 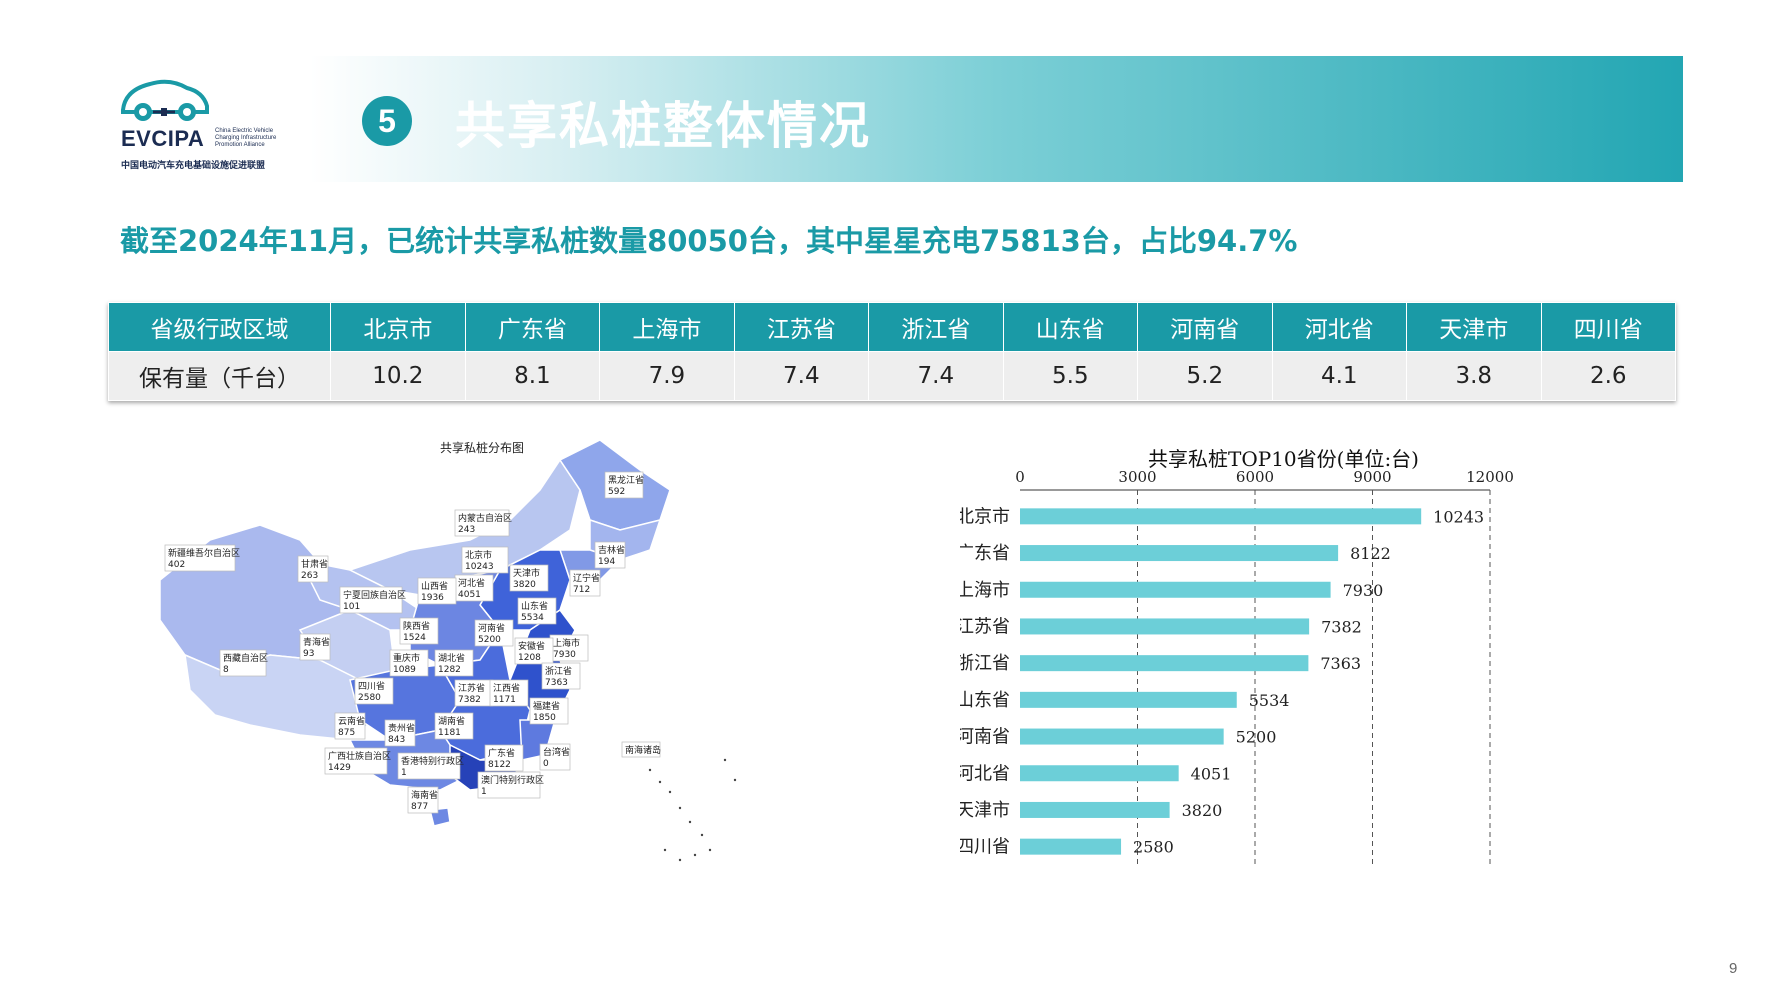 What do you see at coordinates (1372, 477) in the screenshot?
I see `chart-x-tick-label: 9000` at bounding box center [1372, 477].